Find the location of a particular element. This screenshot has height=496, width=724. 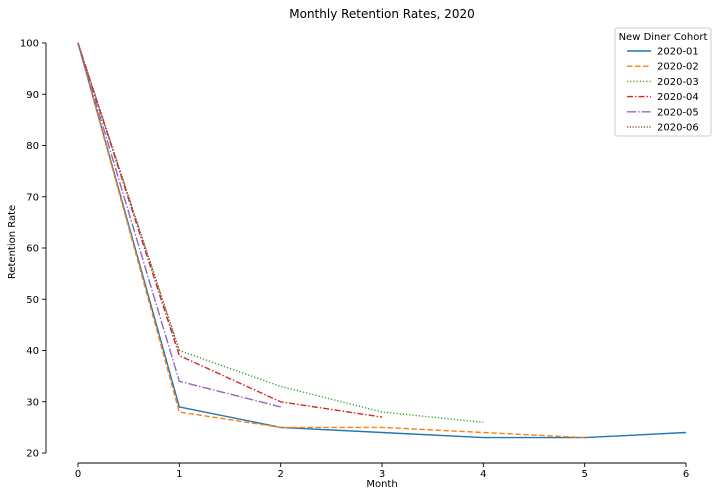

legend-title: New Diner Cohort is located at coordinates (663, 37).